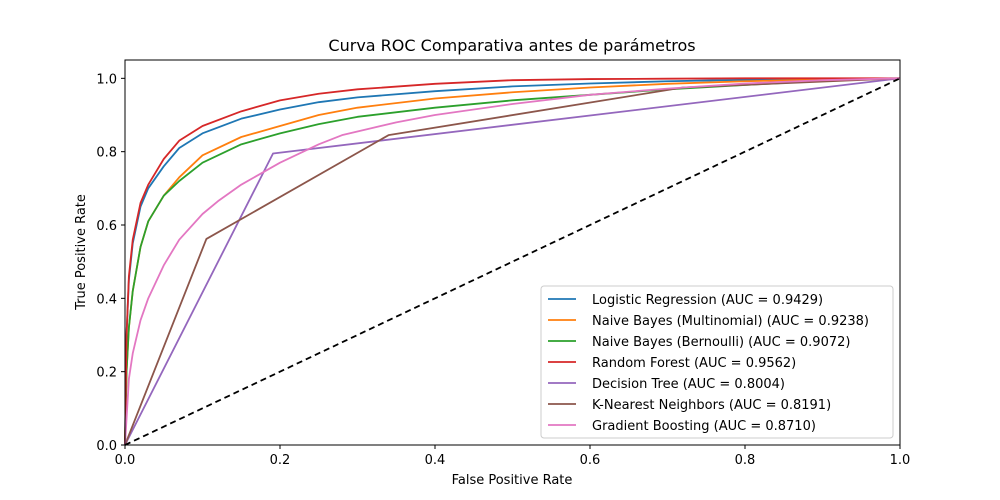 The width and height of the screenshot is (1000, 500). What do you see at coordinates (590, 460) in the screenshot?
I see `x-tick-label: 0.6` at bounding box center [590, 460].